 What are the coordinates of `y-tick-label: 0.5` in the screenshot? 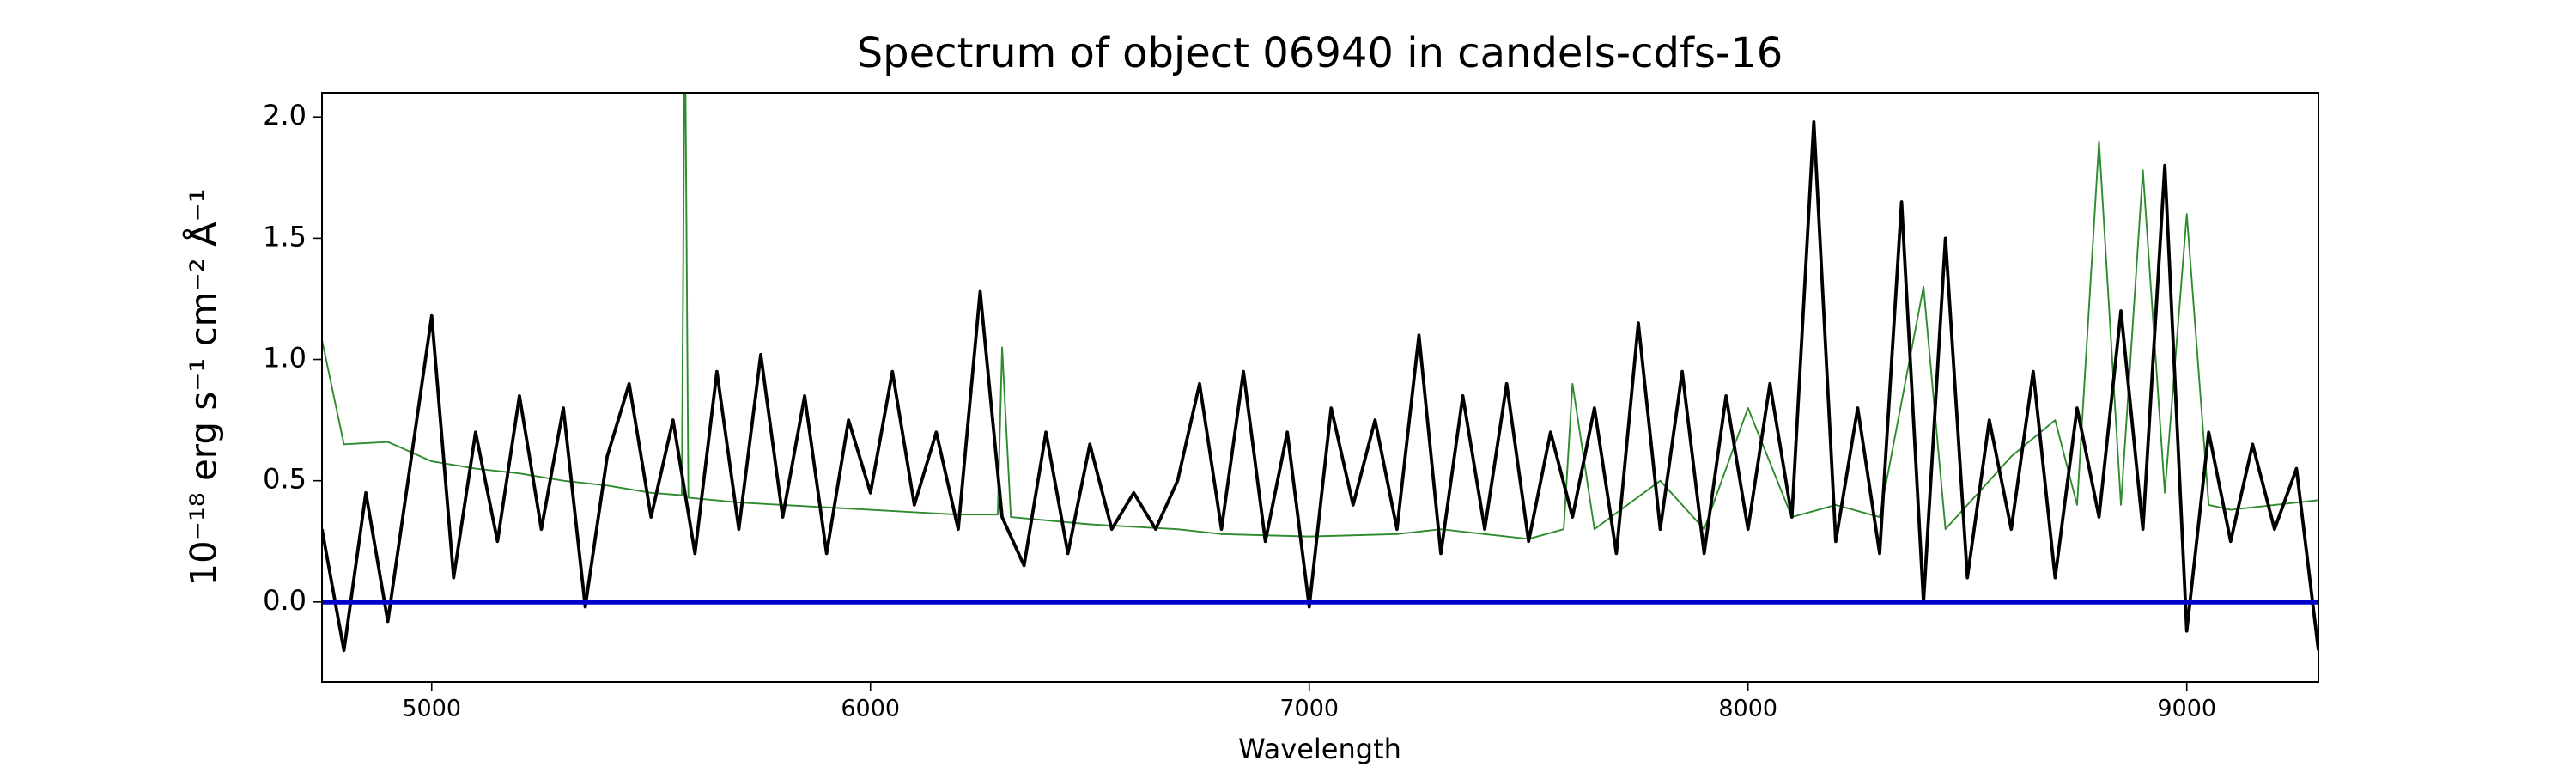 It's located at (285, 479).